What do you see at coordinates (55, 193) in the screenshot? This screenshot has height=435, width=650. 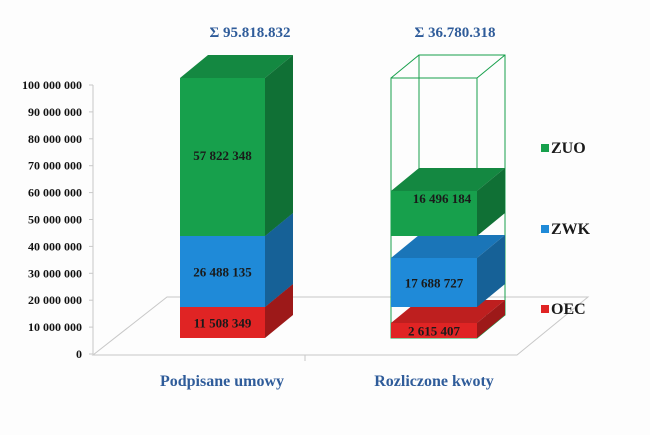 I see `y-tick-label: 60 000 000` at bounding box center [55, 193].